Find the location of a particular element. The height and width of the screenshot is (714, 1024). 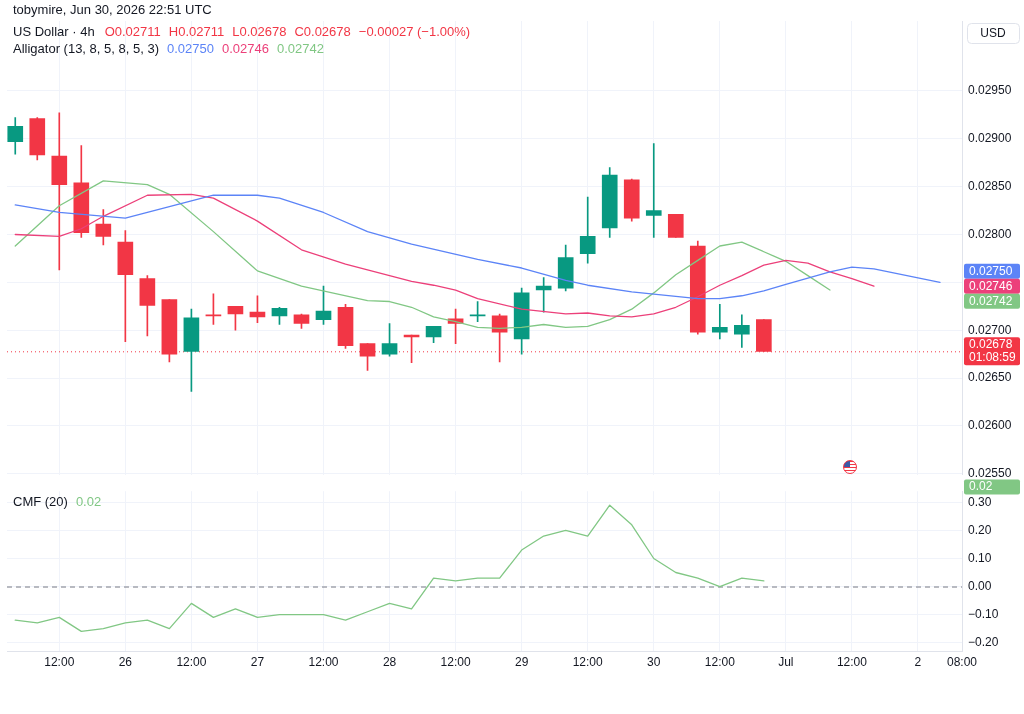

annotation: 0.02742 is located at coordinates (300, 48).